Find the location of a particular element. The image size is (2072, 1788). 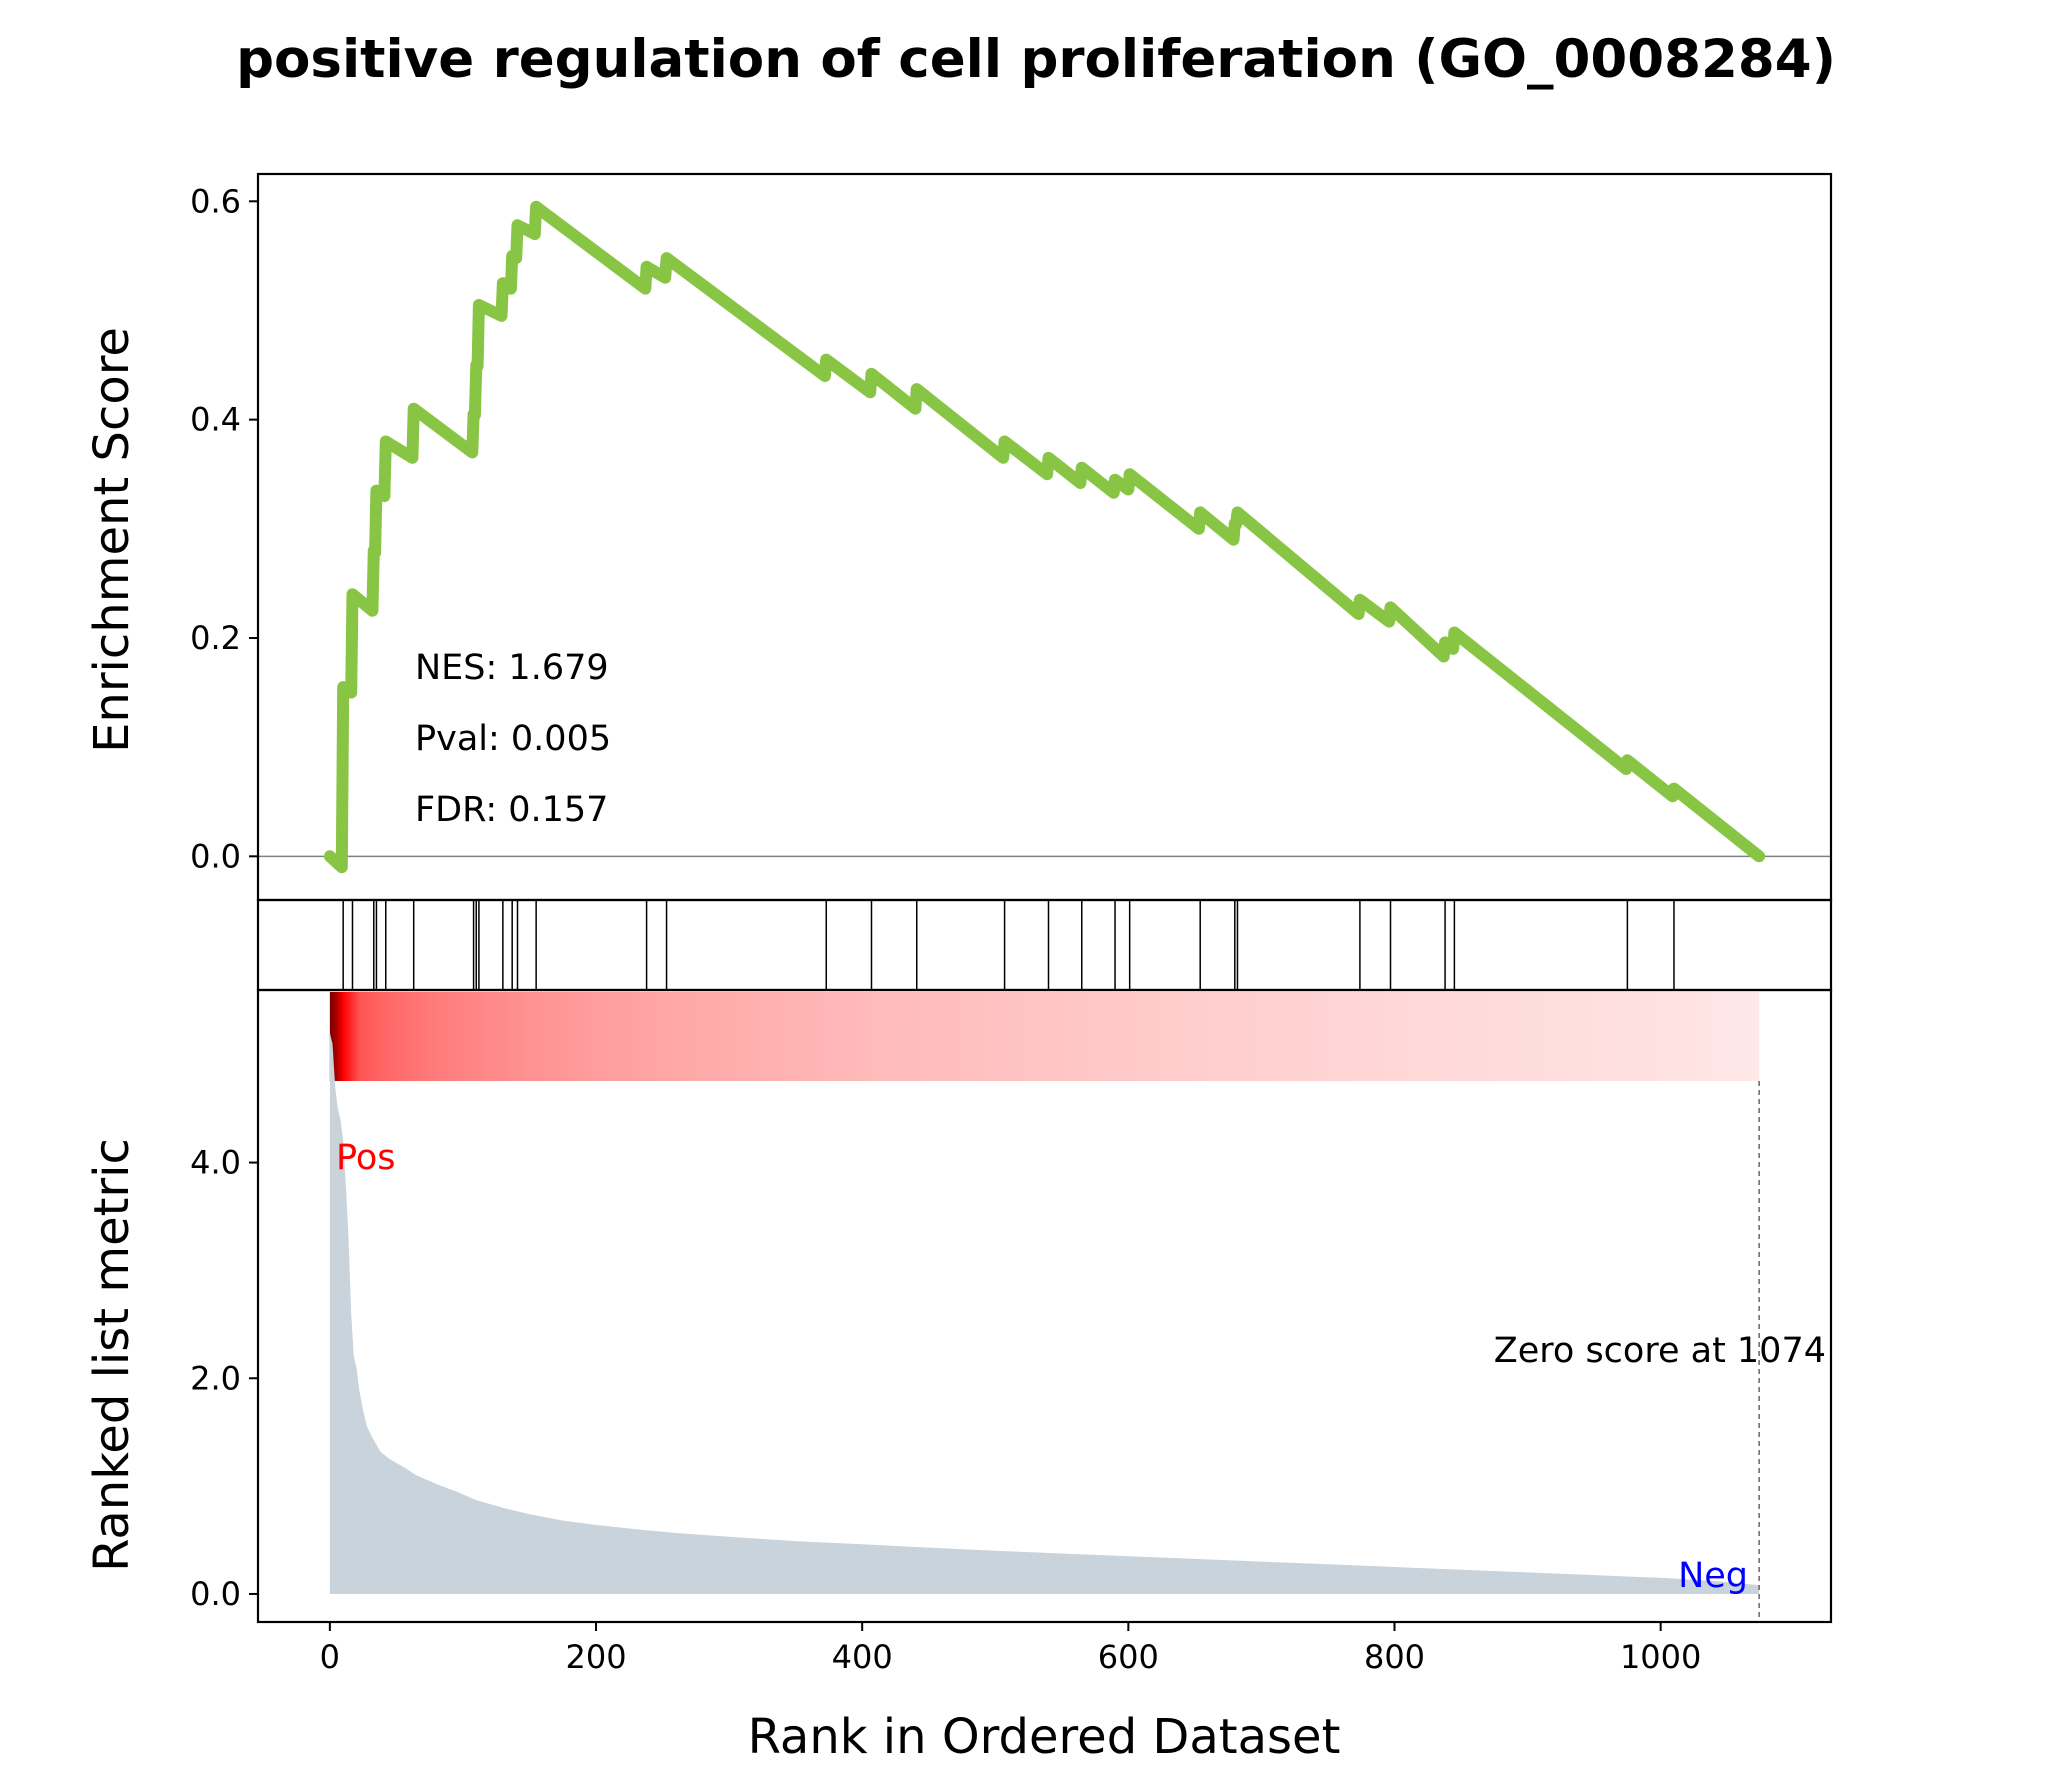

x-axis-ticks: 0 200 400 600 800 1000 is located at coordinates (1010, 1649).